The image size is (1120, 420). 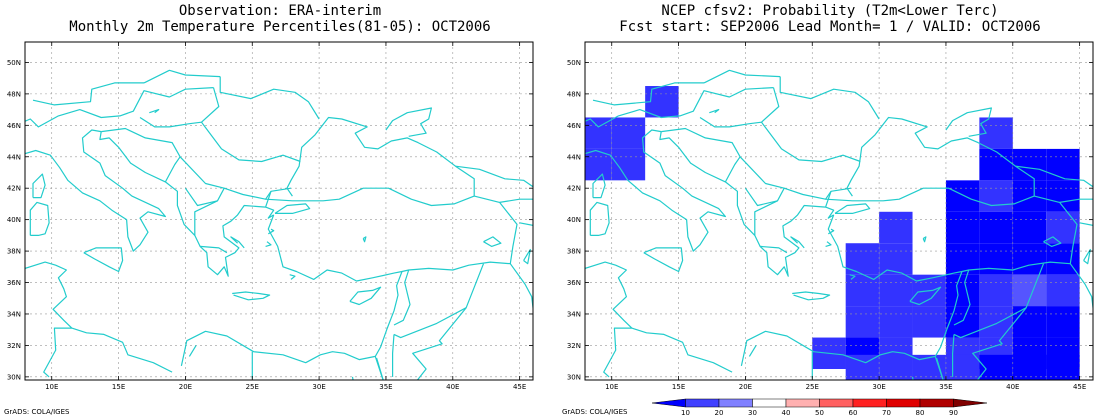 I want to click on lon-label: 10E, so click(x=611, y=387).